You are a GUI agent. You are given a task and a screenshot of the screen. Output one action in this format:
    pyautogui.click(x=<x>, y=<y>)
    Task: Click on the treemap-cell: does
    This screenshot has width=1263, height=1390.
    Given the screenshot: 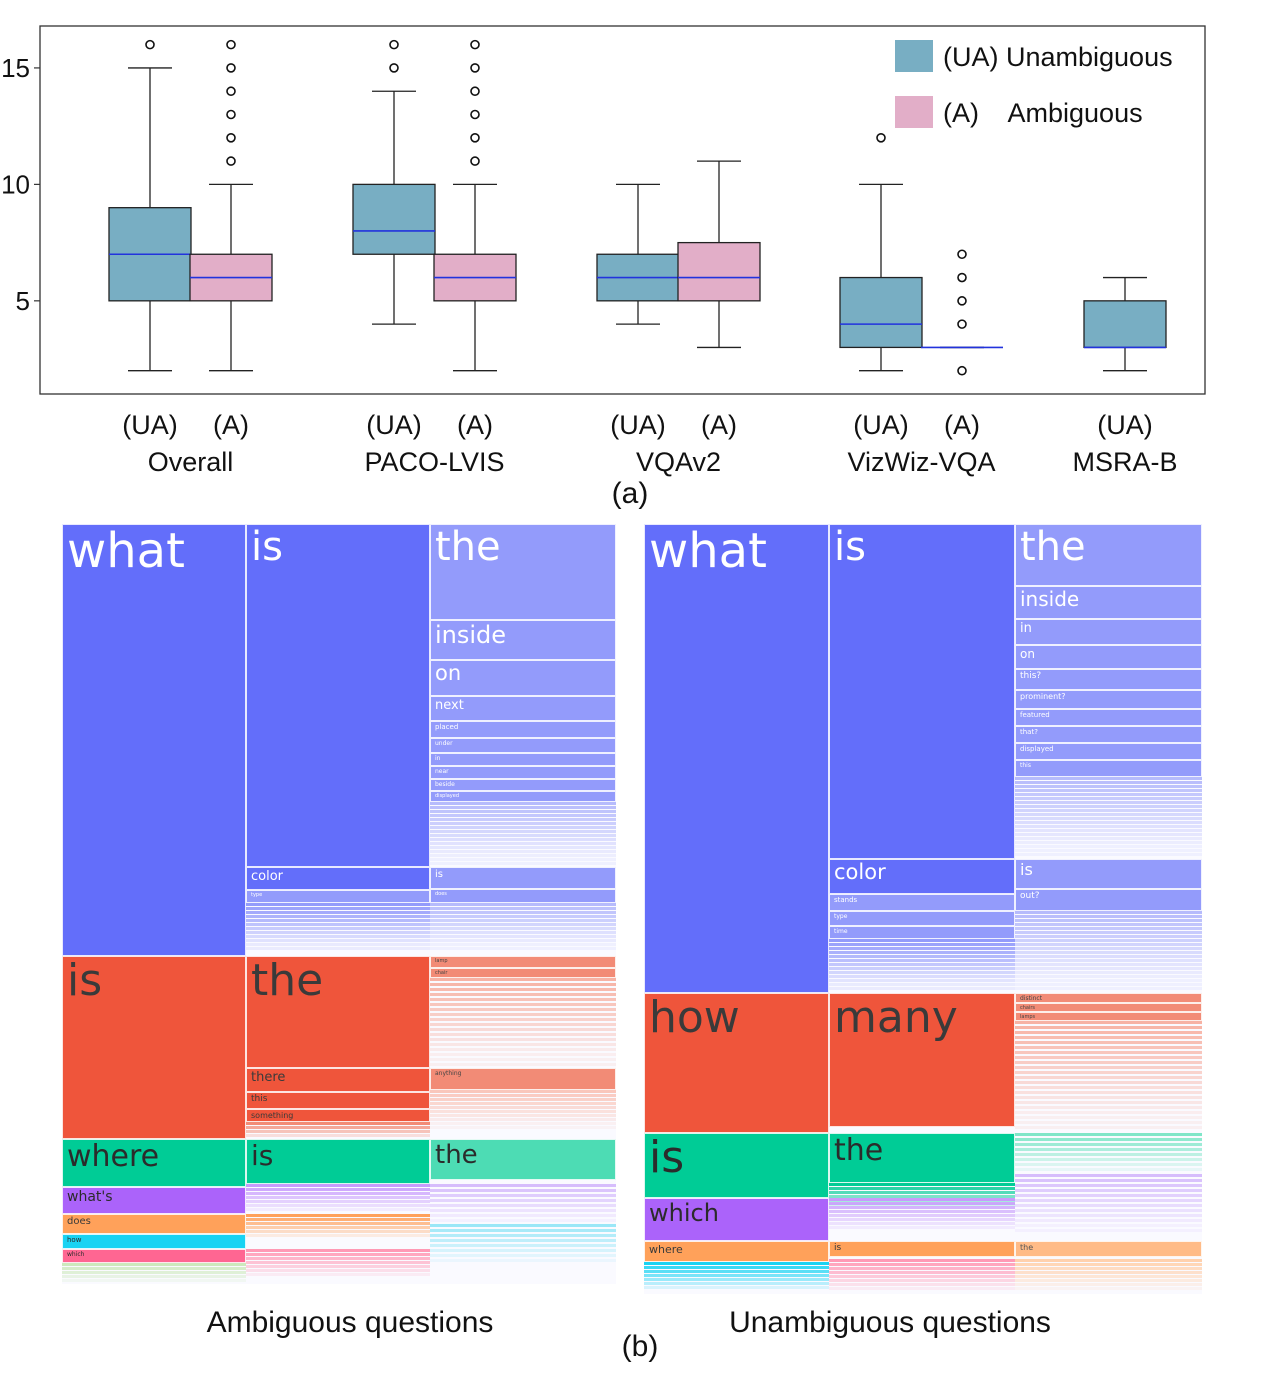 What is the action you would take?
    pyautogui.click(x=523, y=896)
    